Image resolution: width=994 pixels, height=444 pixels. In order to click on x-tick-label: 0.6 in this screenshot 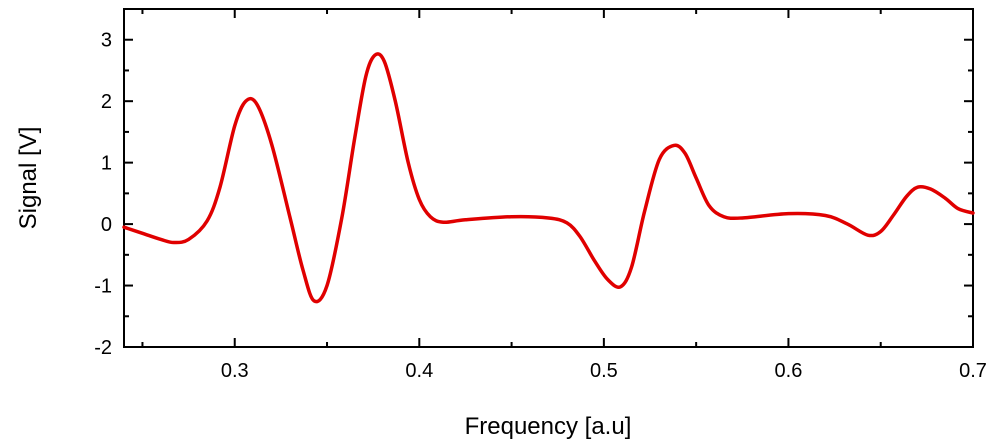, I will do `click(789, 371)`.